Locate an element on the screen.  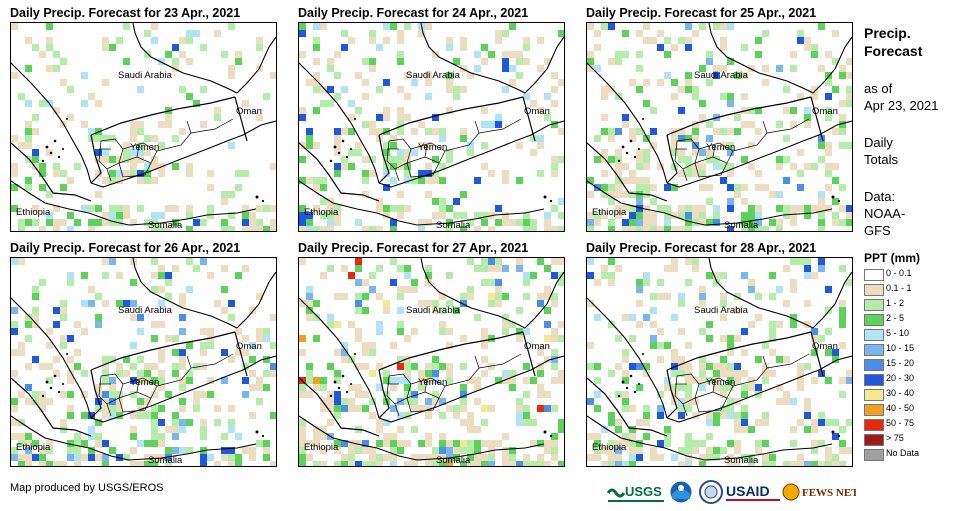
country-label-ethiopia: Ethiopia is located at coordinates (321, 447).